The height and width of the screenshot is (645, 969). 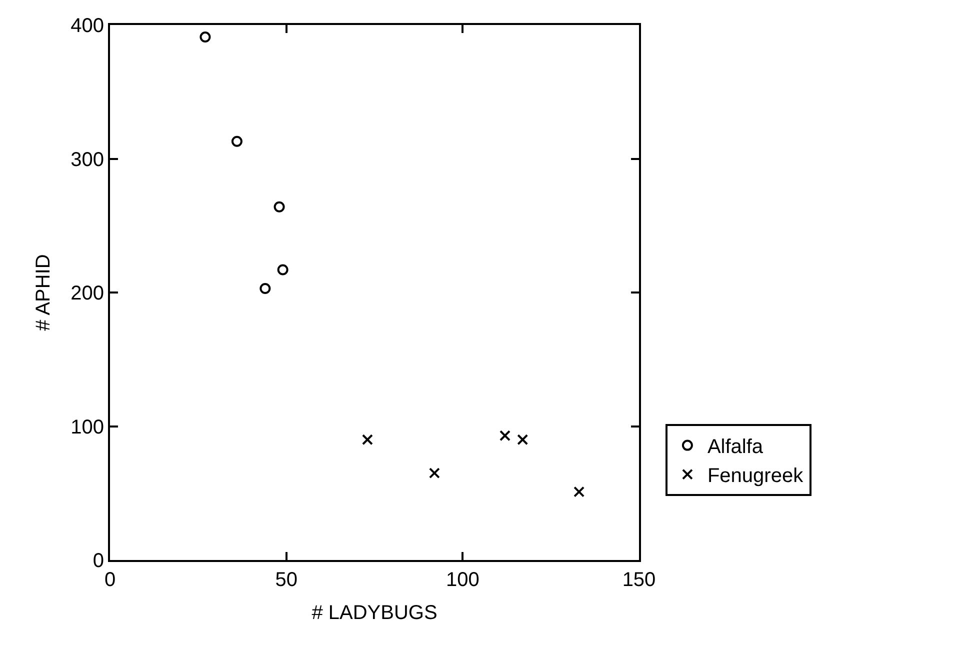 I want to click on y-axis-title: # APHID, so click(x=43, y=292).